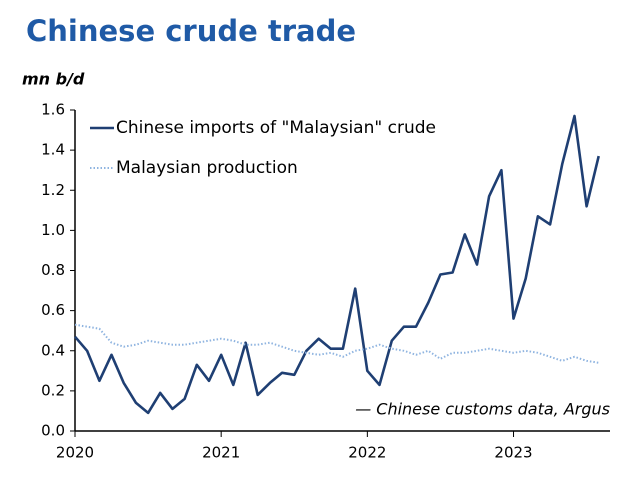 The height and width of the screenshot is (477, 620). What do you see at coordinates (53, 190) in the screenshot?
I see `y-tick-label: 1.2` at bounding box center [53, 190].